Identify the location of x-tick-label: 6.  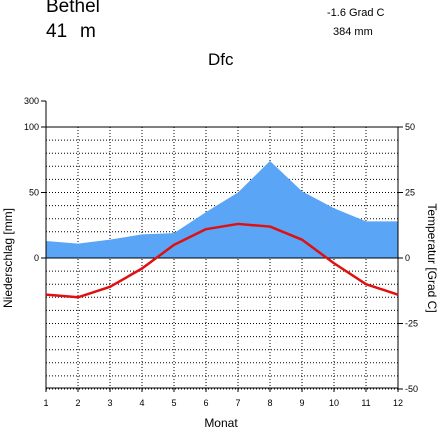
(205, 403).